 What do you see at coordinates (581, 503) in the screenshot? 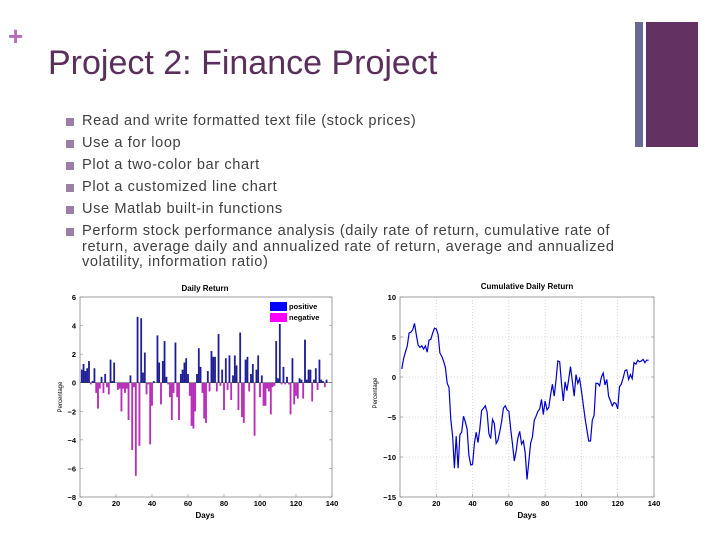
I see `x-tick-label: 100` at bounding box center [581, 503].